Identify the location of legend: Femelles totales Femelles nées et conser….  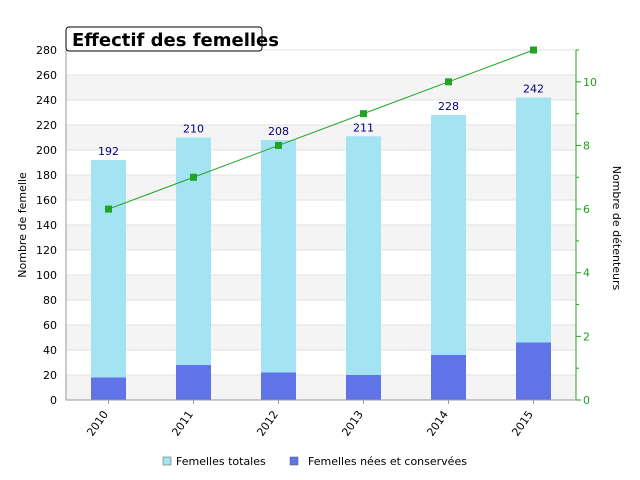
(314, 461).